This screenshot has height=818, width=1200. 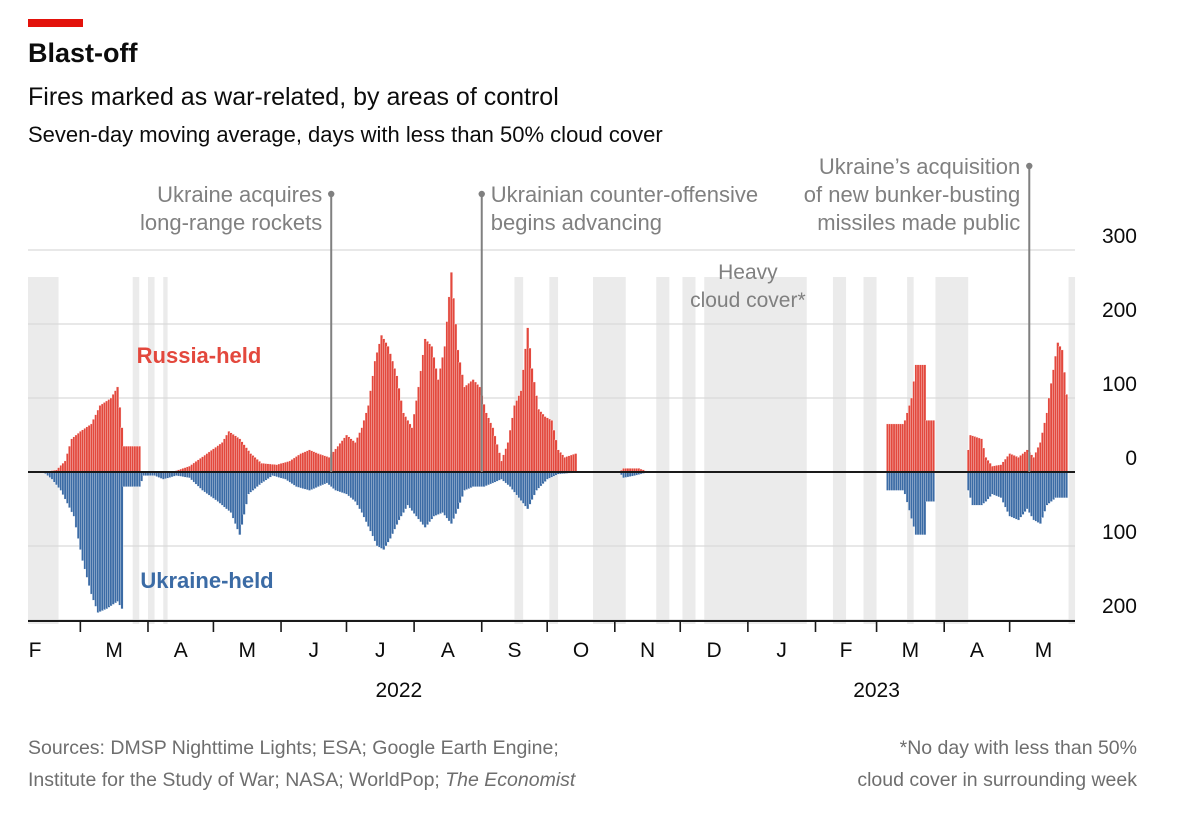 I want to click on x-month-label-11: J, so click(x=781, y=650).